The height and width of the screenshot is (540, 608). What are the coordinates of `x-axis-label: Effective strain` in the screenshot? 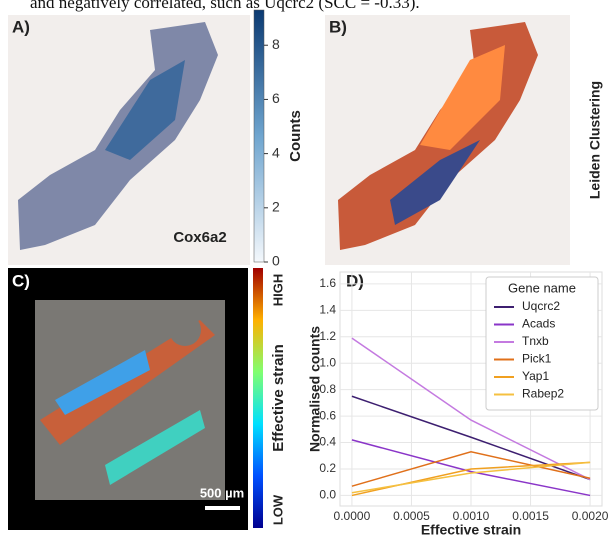 It's located at (471, 530).